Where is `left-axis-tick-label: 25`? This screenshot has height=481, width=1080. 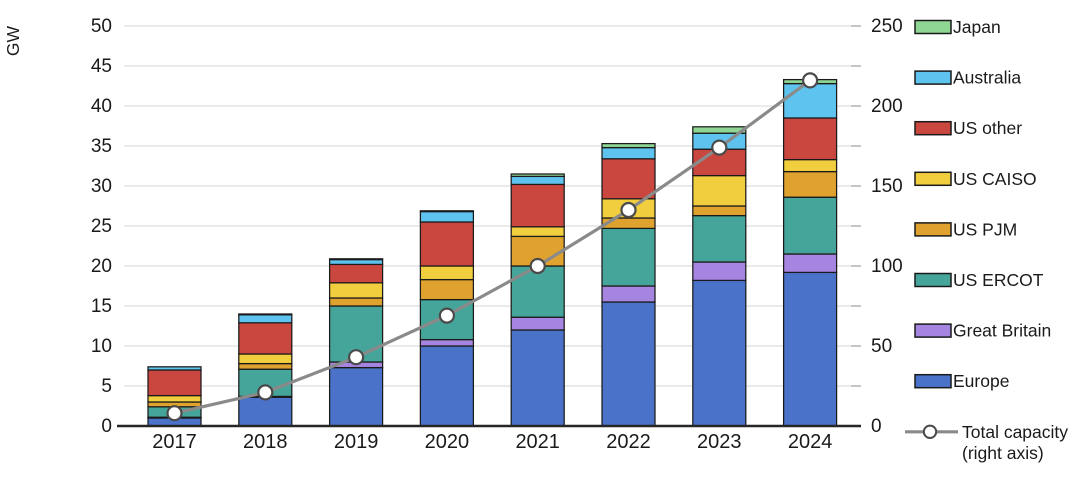
left-axis-tick-label: 25 is located at coordinates (101, 226).